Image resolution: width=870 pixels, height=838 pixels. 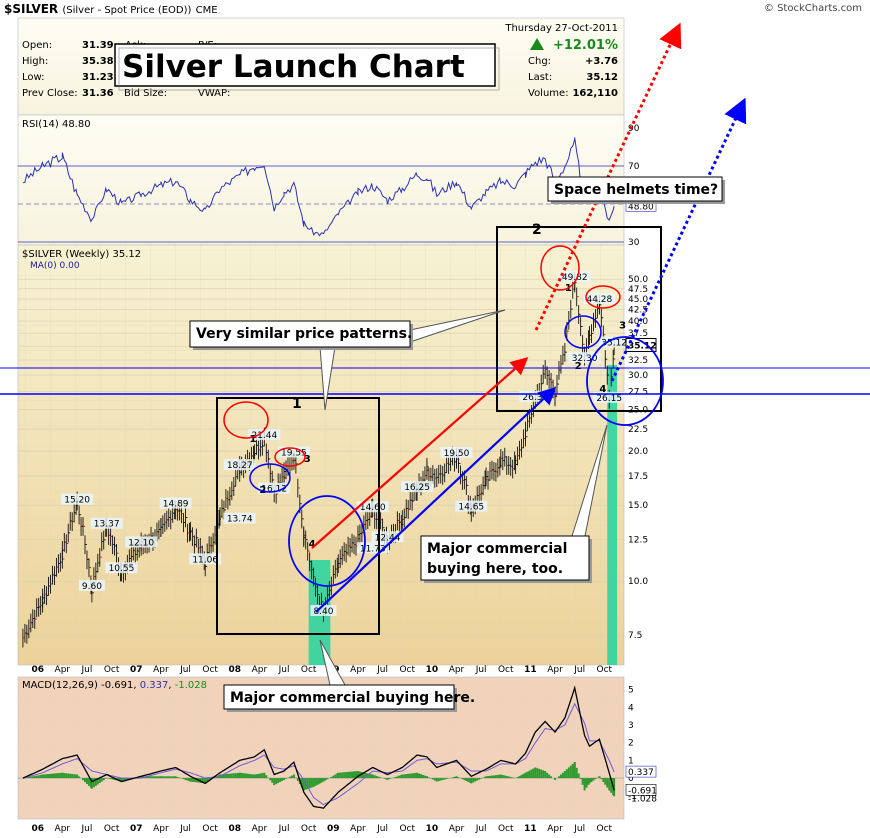 What do you see at coordinates (634, 167) in the screenshot?
I see `rsi-tick-label: 70` at bounding box center [634, 167].